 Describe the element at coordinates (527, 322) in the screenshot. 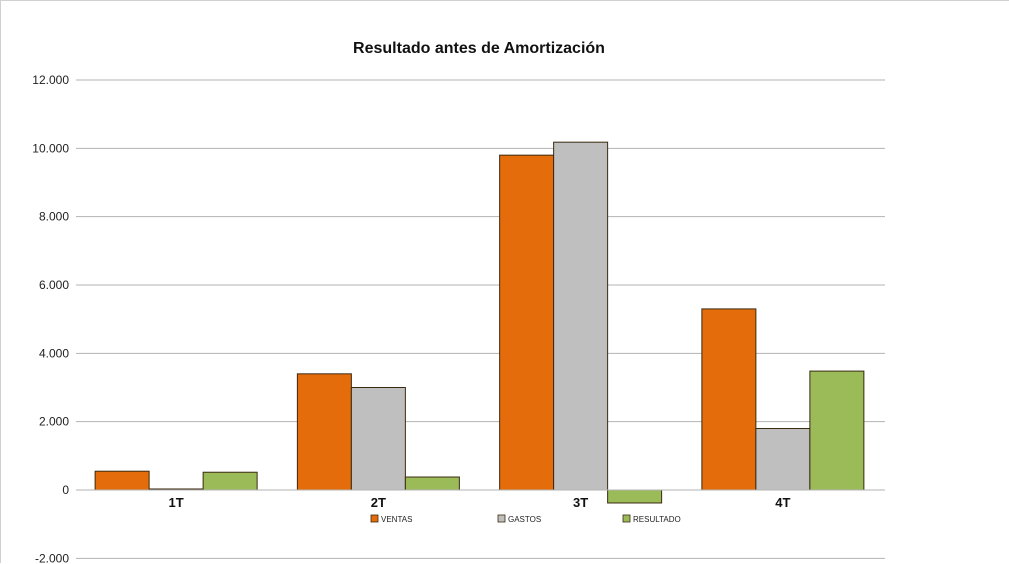

I see `bar-ventas-3t` at that location.